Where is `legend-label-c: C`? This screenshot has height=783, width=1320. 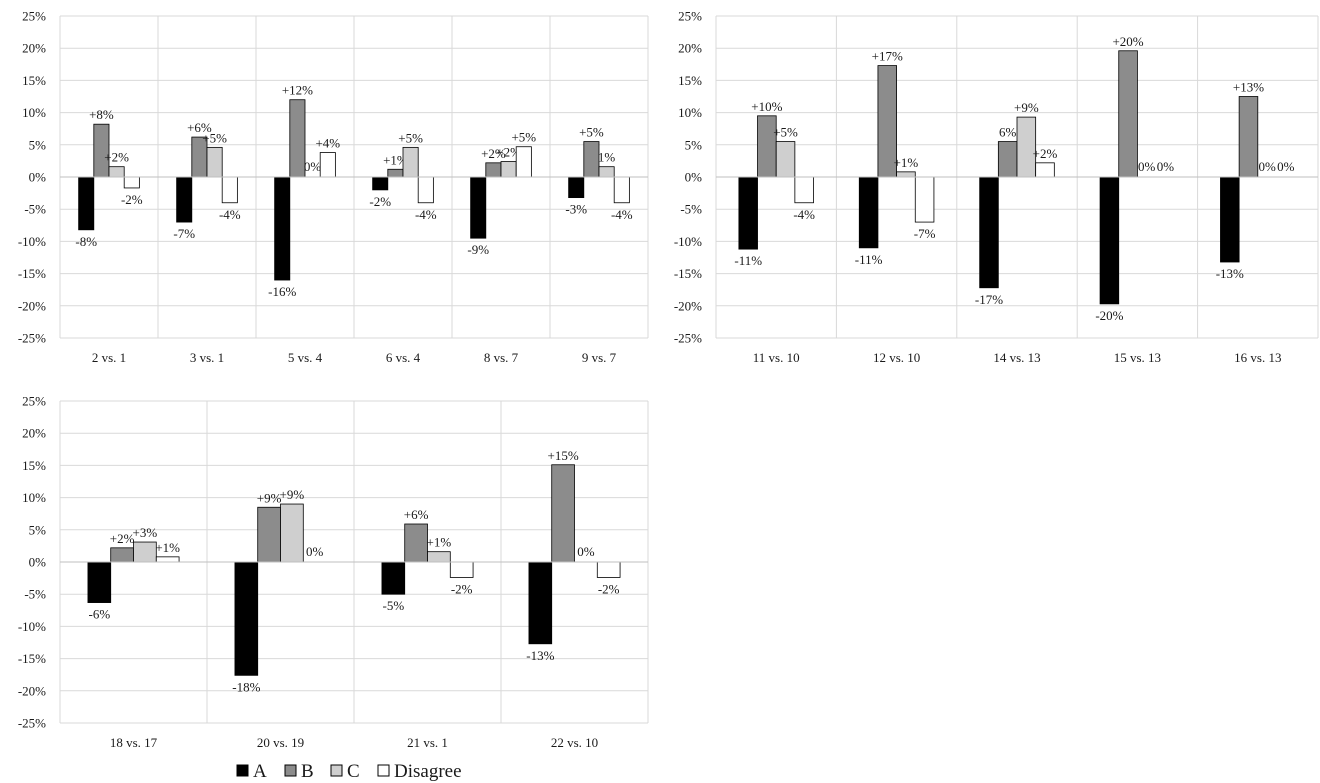 legend-label-c: C is located at coordinates (353, 771).